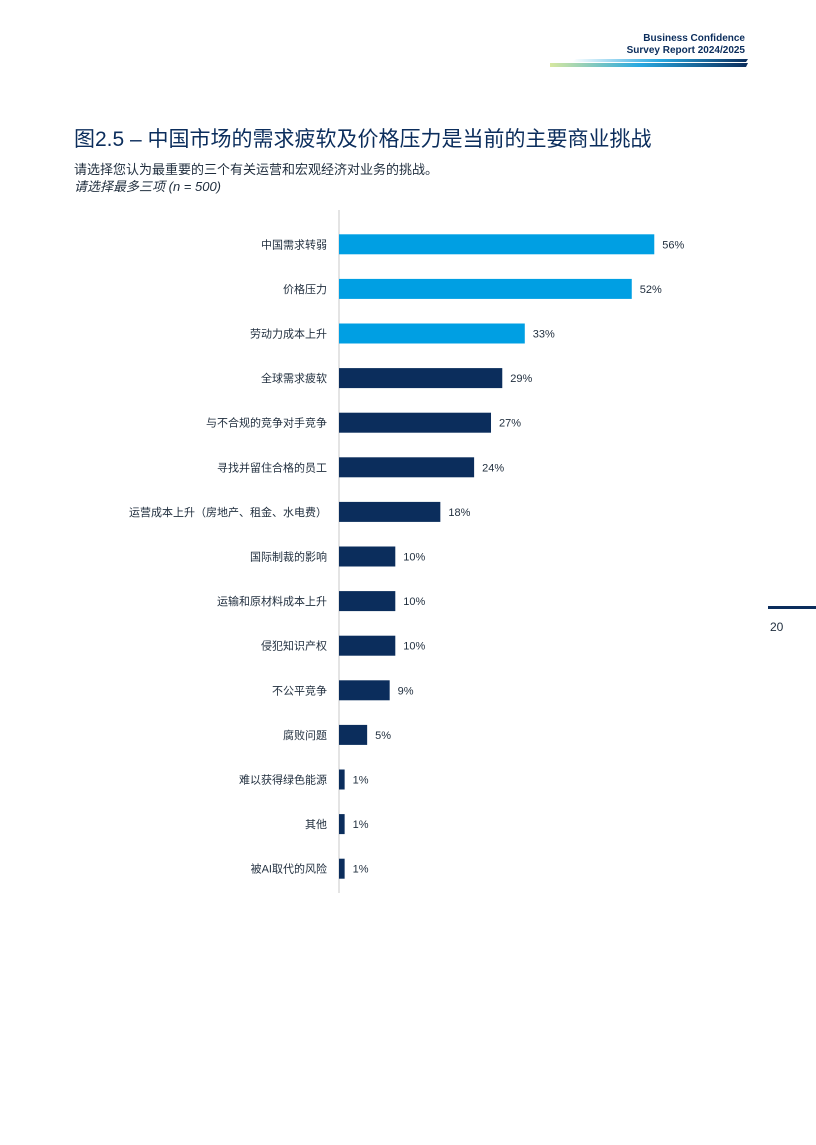 The height and width of the screenshot is (1145, 816). What do you see at coordinates (272, 467) in the screenshot?
I see `category-label: 寻找并留住合格的员工` at bounding box center [272, 467].